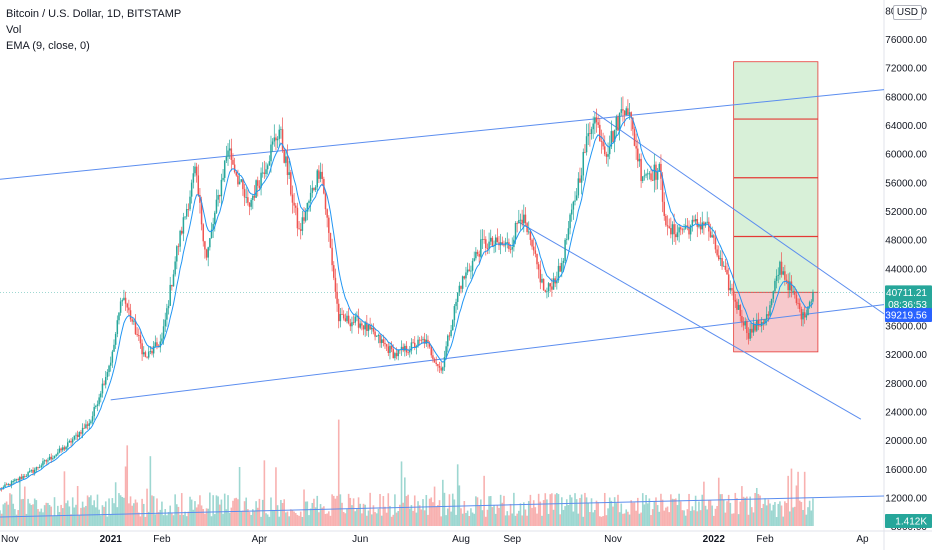  Describe the element at coordinates (906, 355) in the screenshot. I see `price-tick-label: 32000.00` at that location.